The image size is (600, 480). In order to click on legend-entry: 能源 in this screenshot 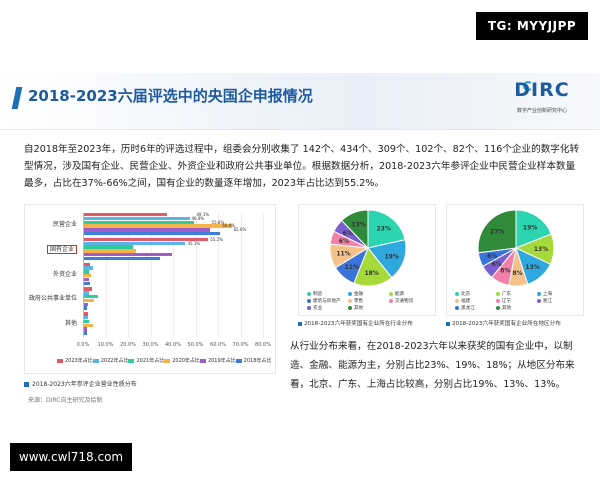, I will do `click(409, 294)`.